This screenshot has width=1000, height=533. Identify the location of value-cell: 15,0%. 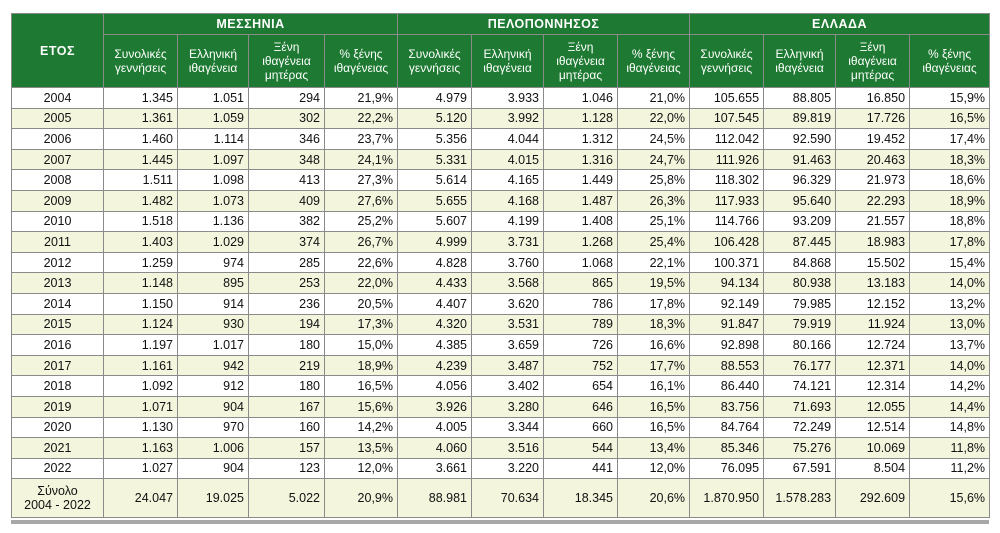
(361, 345).